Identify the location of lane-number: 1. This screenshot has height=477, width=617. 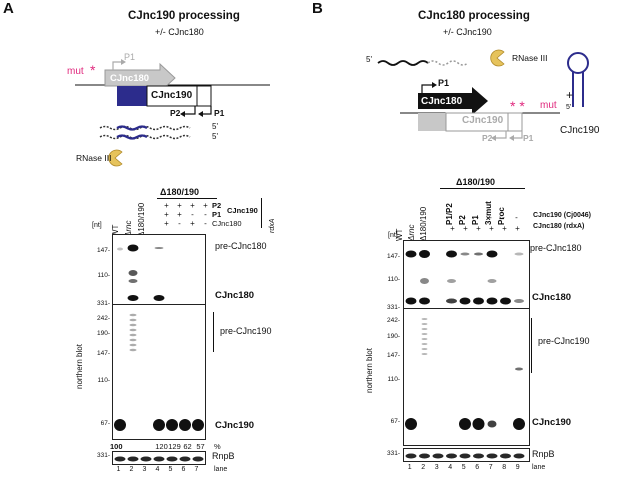
(118, 469).